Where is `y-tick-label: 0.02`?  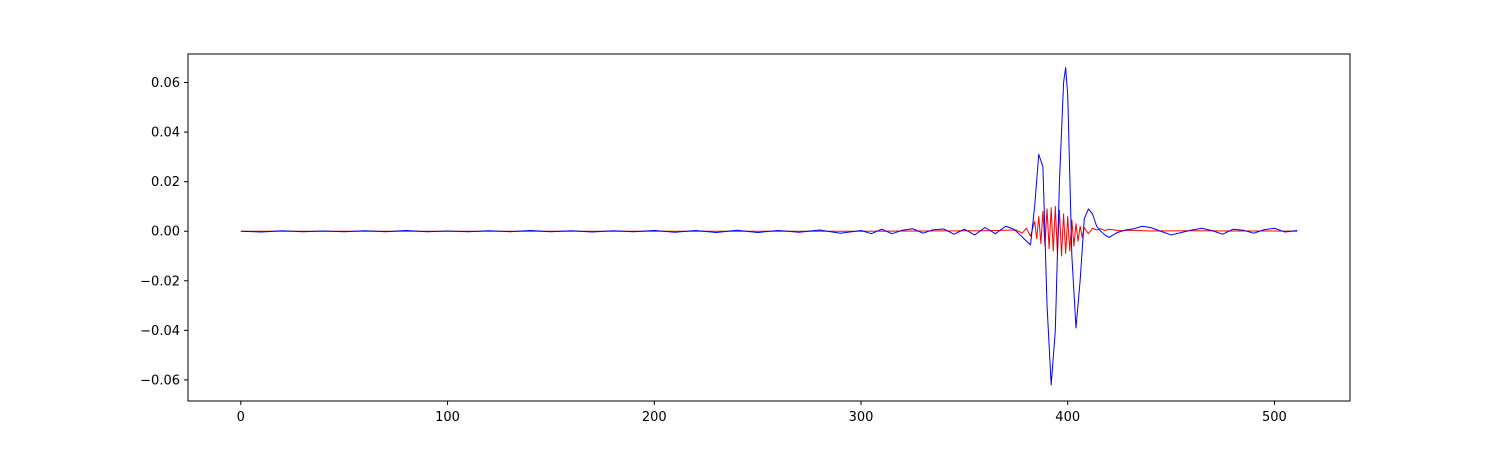
y-tick-label: 0.02 is located at coordinates (165, 182).